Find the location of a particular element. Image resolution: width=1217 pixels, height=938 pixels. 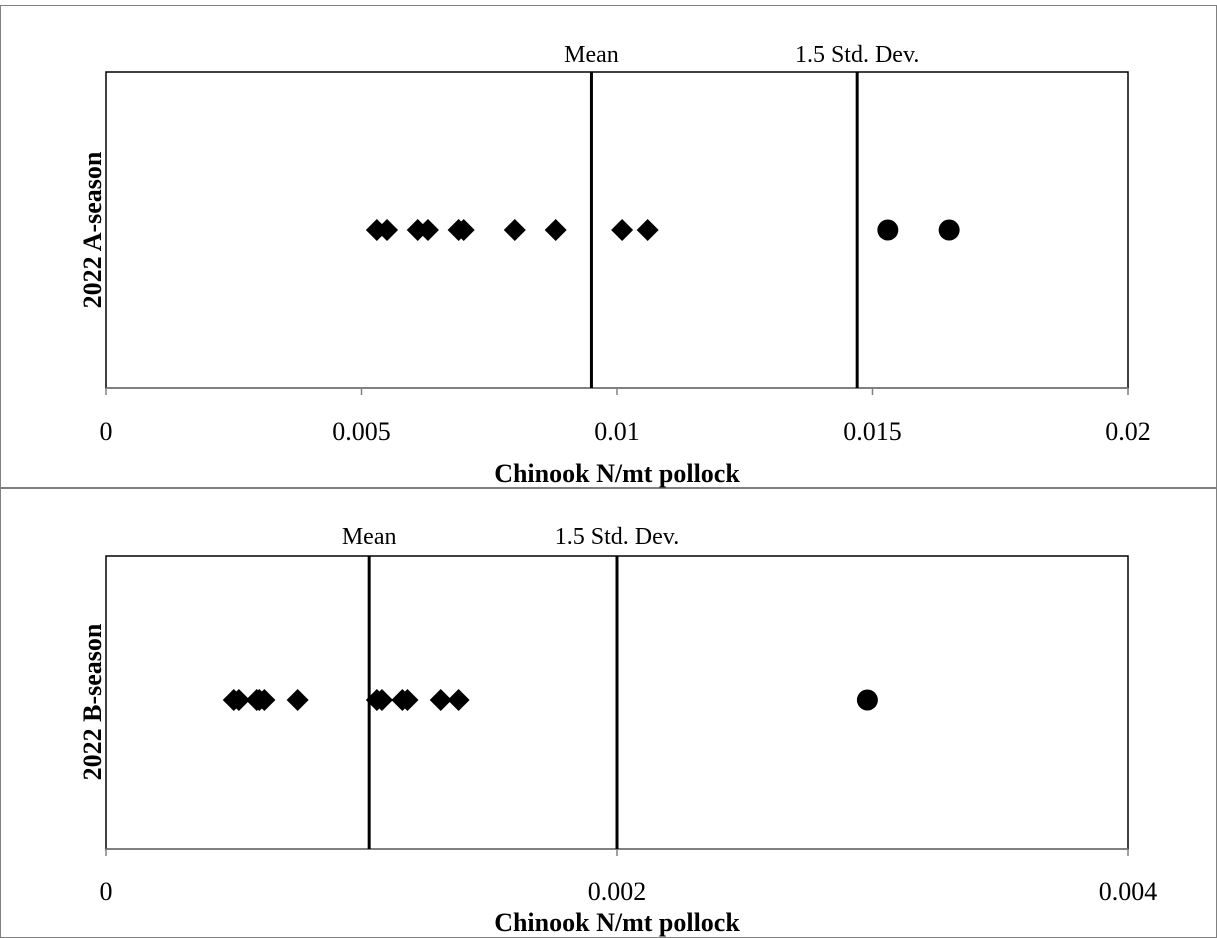

tick-labels-a: 0 0.005 0.01 0.015 0.02 is located at coordinates (625, 431).